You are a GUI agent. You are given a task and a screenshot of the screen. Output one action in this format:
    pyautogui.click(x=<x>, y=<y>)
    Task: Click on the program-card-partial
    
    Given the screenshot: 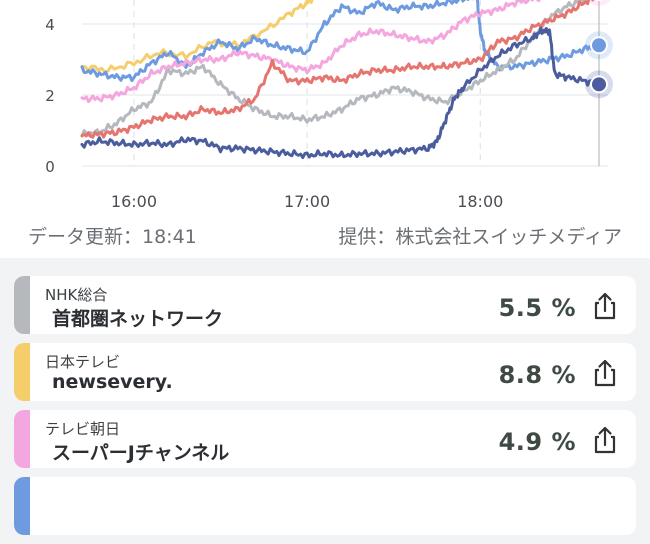 What is the action you would take?
    pyautogui.click(x=325, y=506)
    